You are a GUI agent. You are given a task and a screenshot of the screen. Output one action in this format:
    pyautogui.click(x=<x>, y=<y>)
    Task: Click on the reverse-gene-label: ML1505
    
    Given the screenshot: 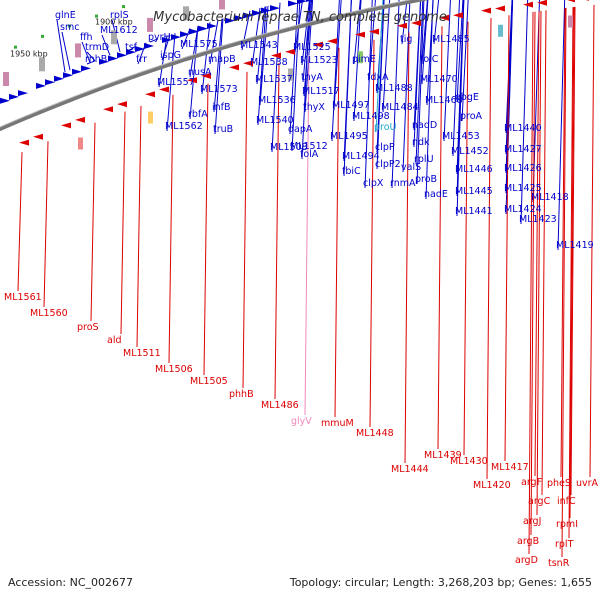 What is the action you would take?
    pyautogui.click(x=209, y=381)
    